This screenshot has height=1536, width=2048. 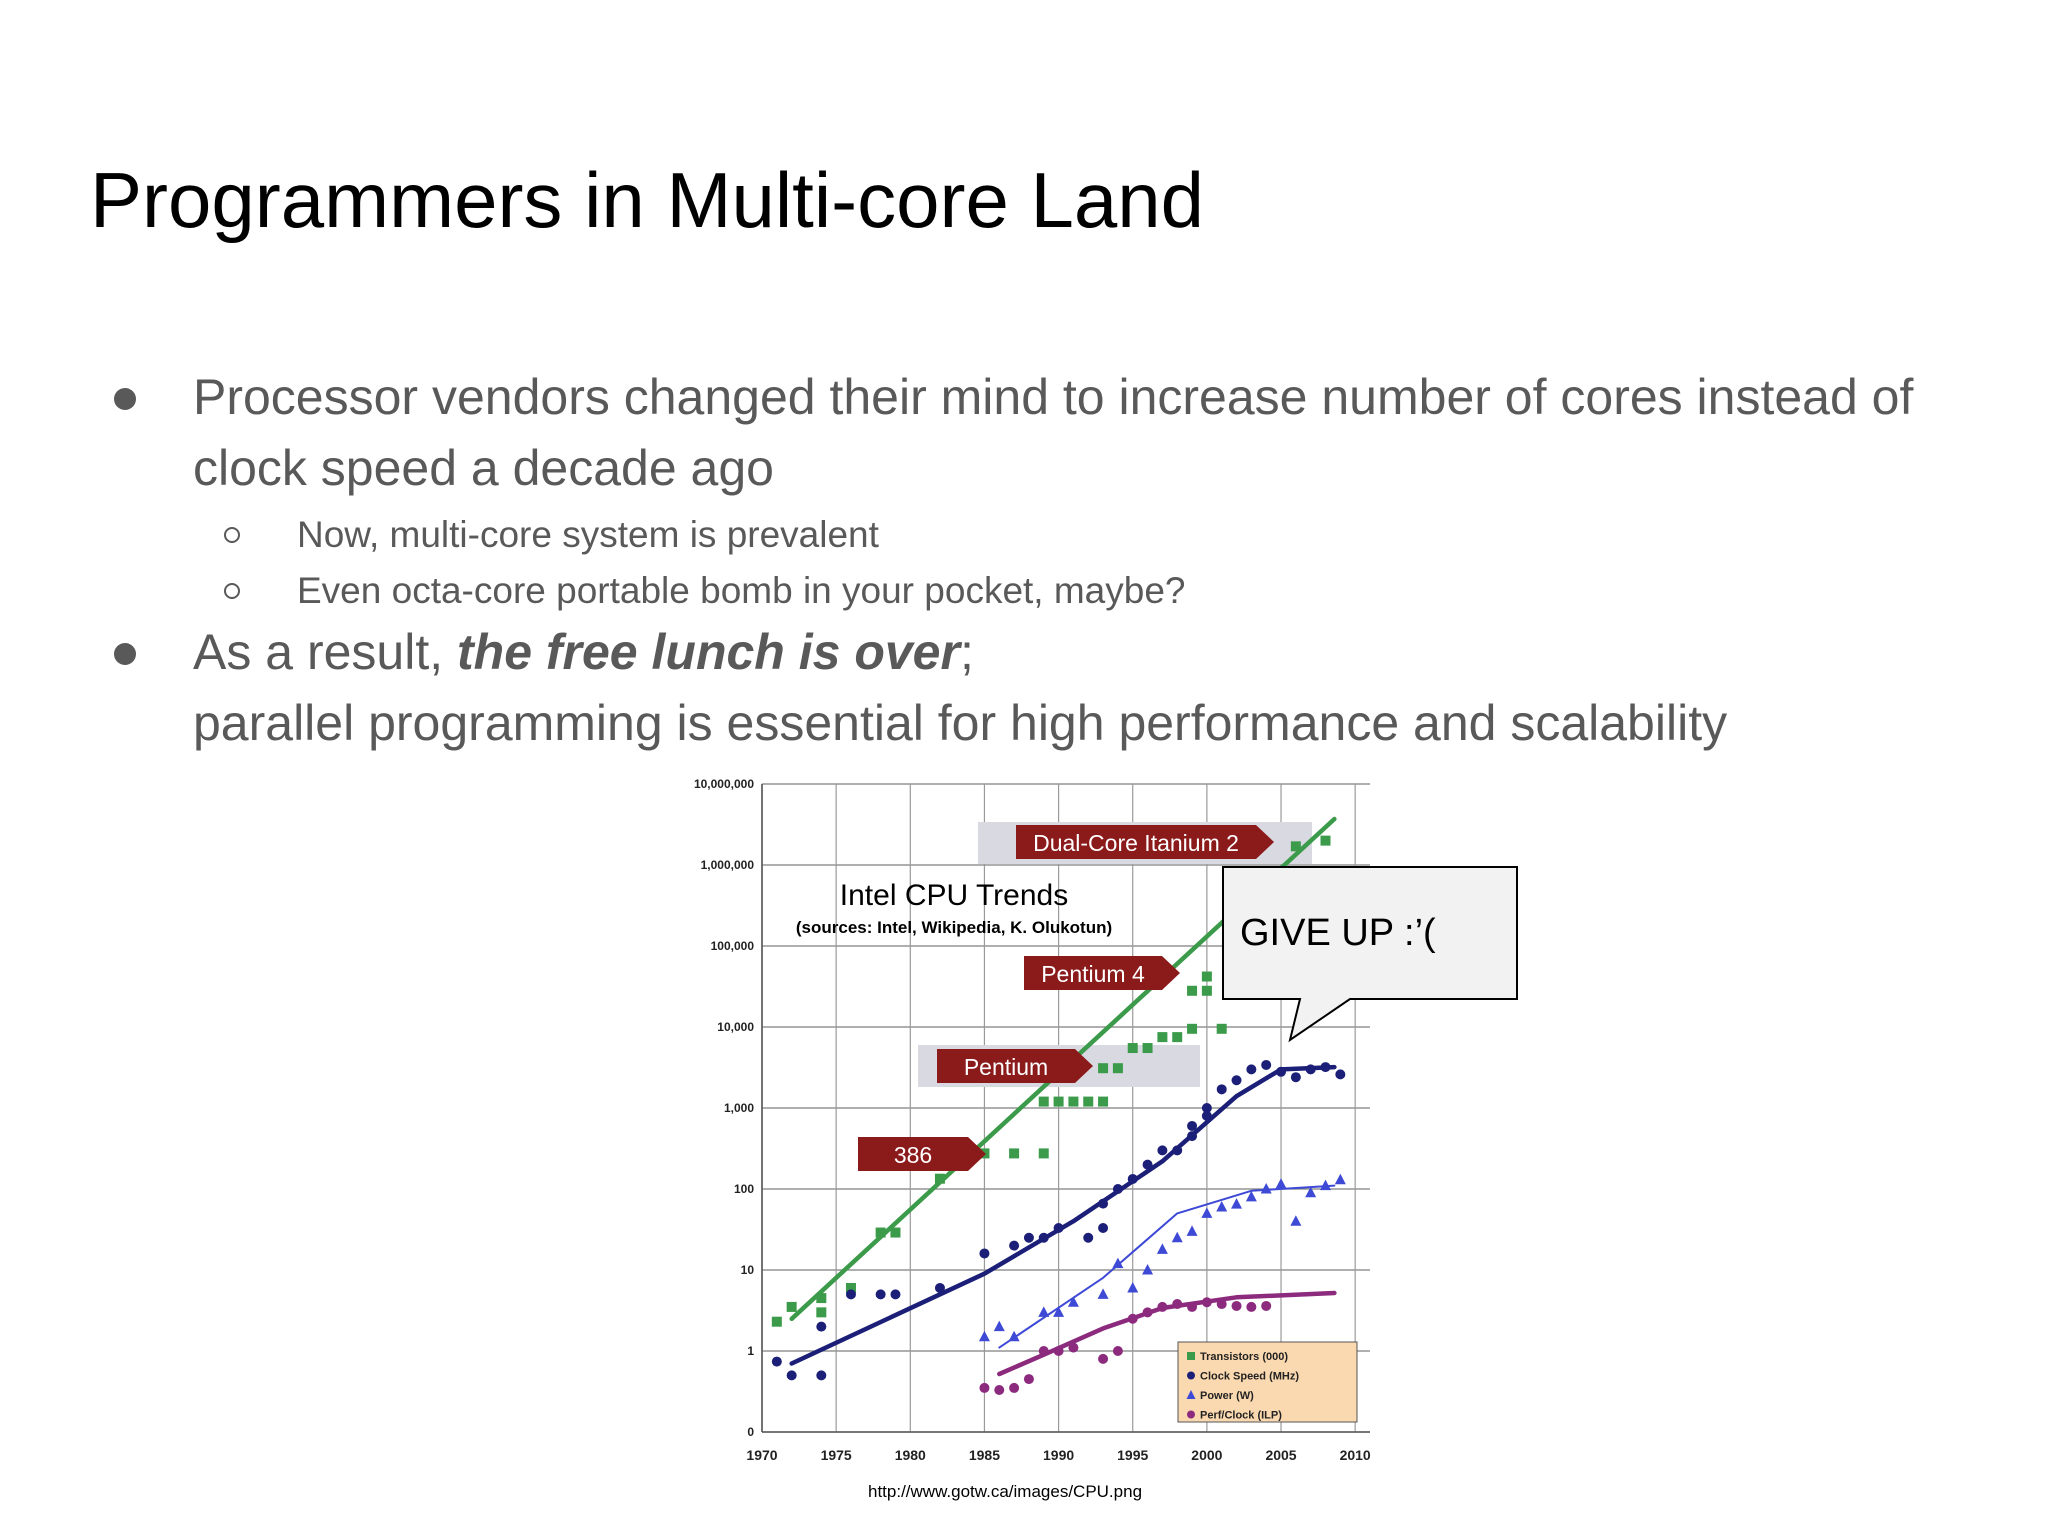 What do you see at coordinates (708, 652) in the screenshot?
I see `bullet-2-emphasis: the free lunch is over` at bounding box center [708, 652].